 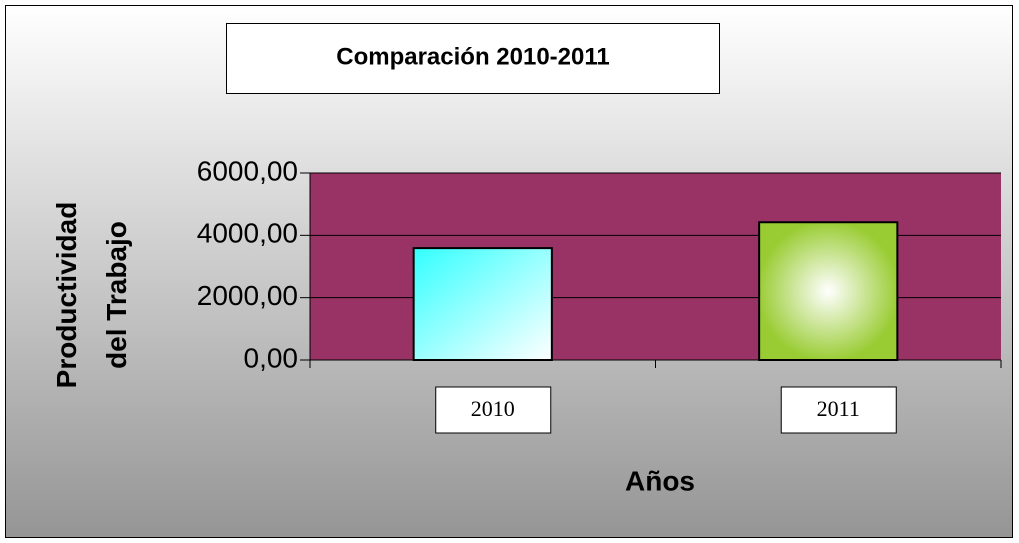 I want to click on y-tick-label: 6000,00, so click(x=247, y=170).